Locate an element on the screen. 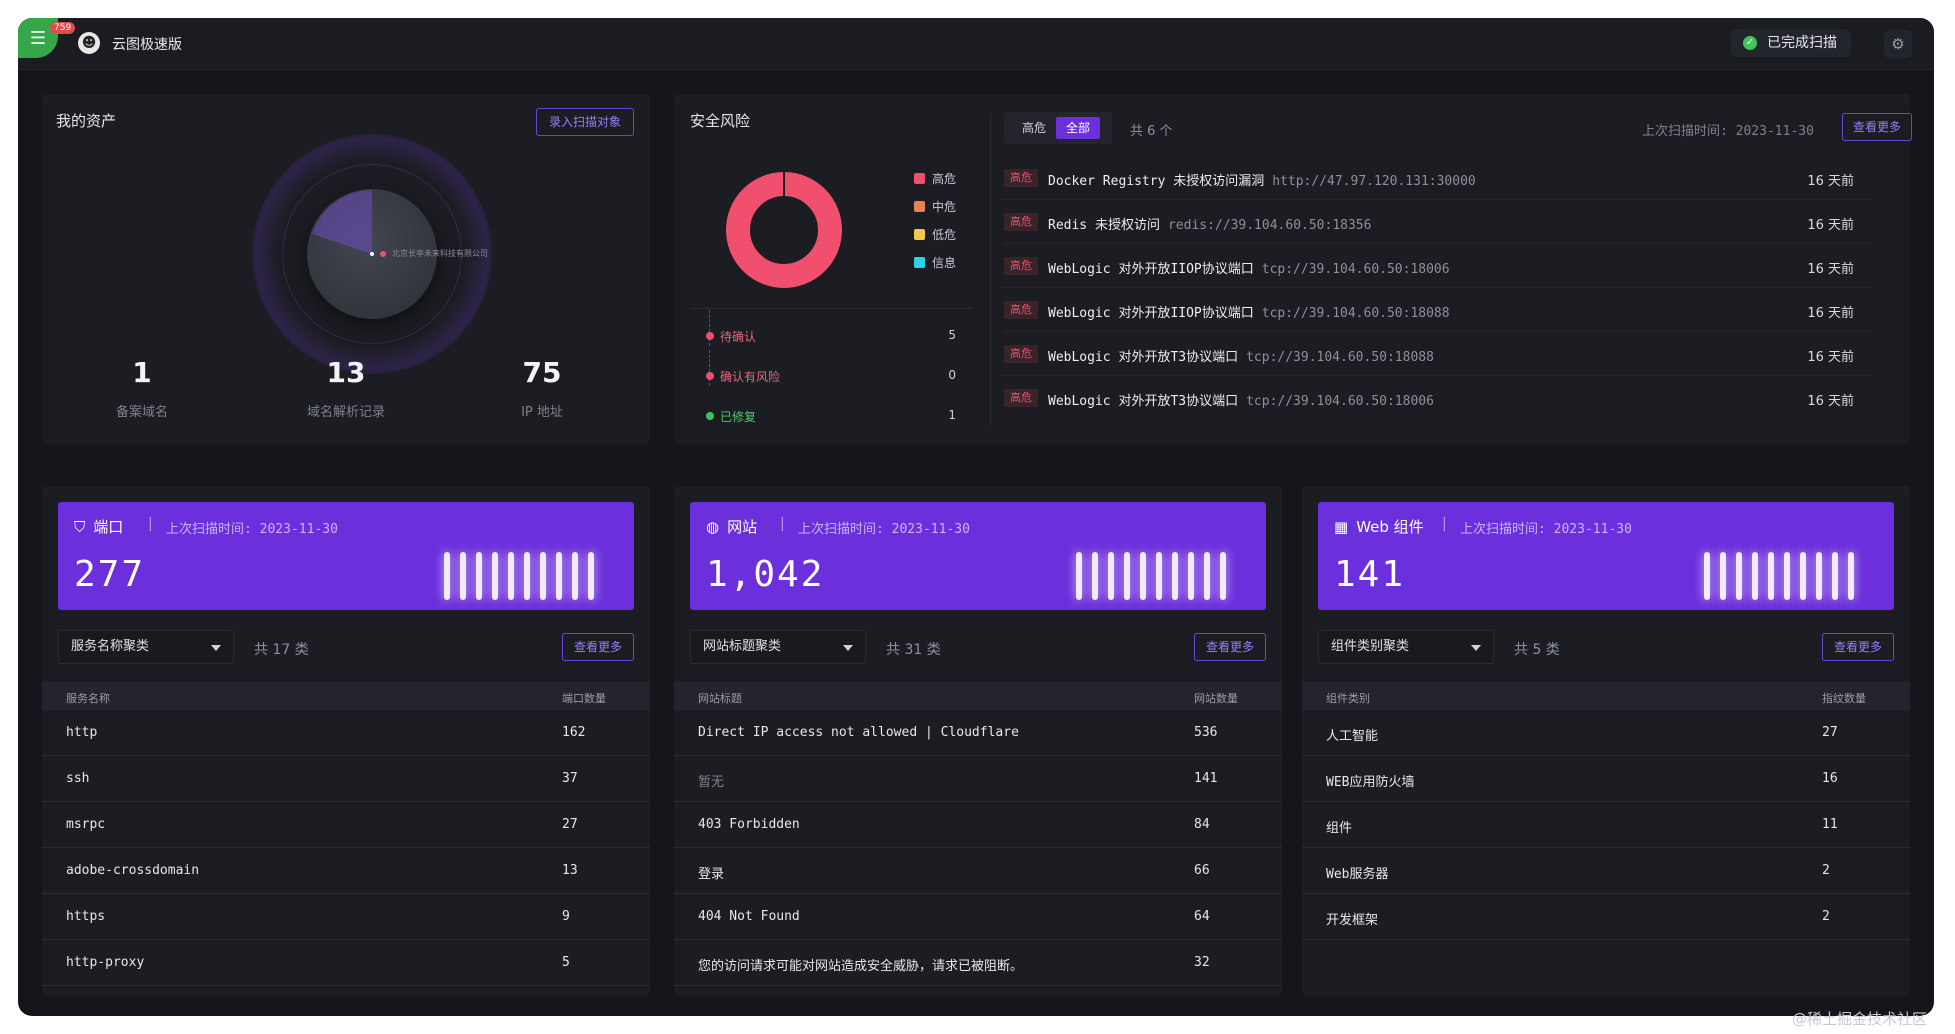  web-components-more-button: 查看更多 is located at coordinates (1858, 647).